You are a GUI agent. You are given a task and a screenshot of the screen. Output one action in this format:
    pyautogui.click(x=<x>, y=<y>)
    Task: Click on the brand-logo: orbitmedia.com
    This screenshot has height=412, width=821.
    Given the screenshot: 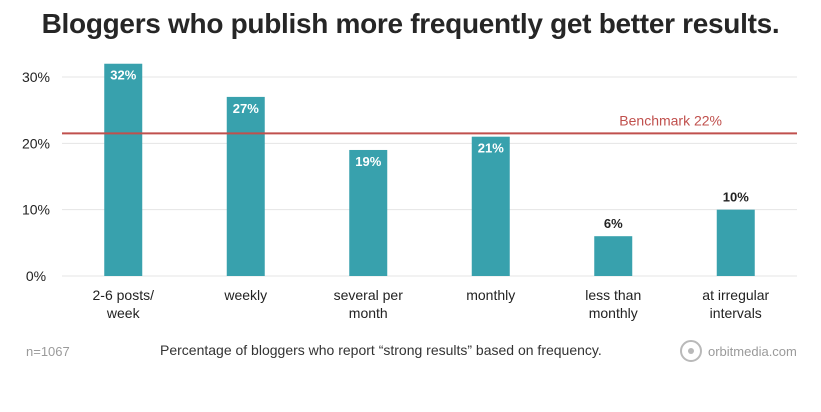 What is the action you would take?
    pyautogui.click(x=738, y=351)
    